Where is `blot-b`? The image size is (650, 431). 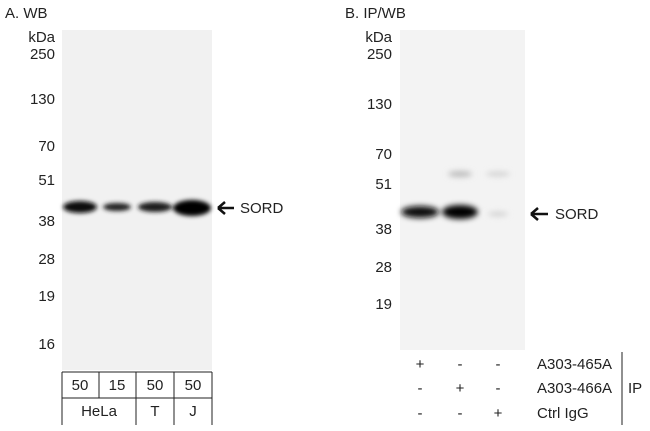 blot-b is located at coordinates (462, 190).